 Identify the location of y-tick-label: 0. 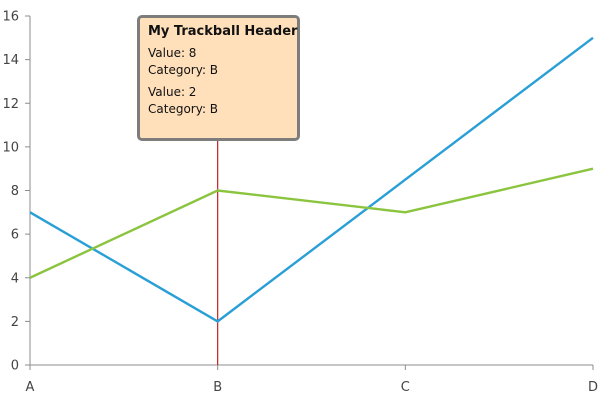
(15, 366).